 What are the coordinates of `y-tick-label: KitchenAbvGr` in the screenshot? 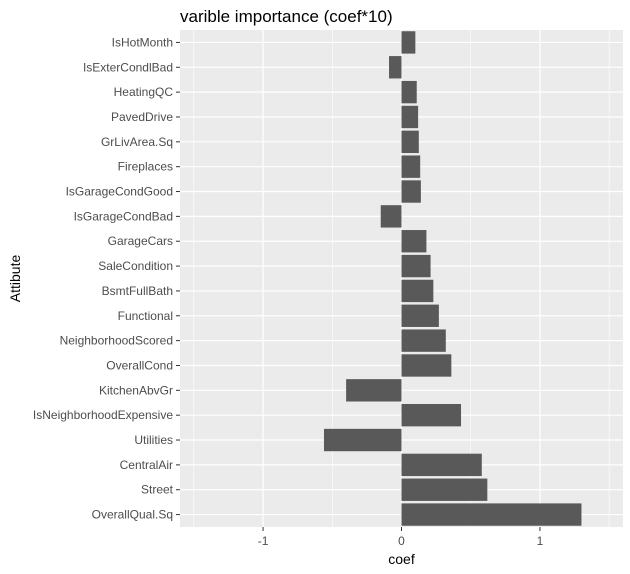 It's located at (136, 390).